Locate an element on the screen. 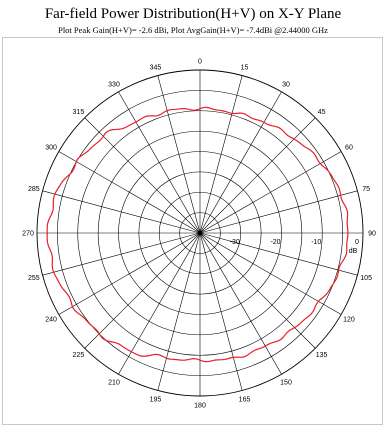  angle-tick-label: 330 is located at coordinates (114, 85).